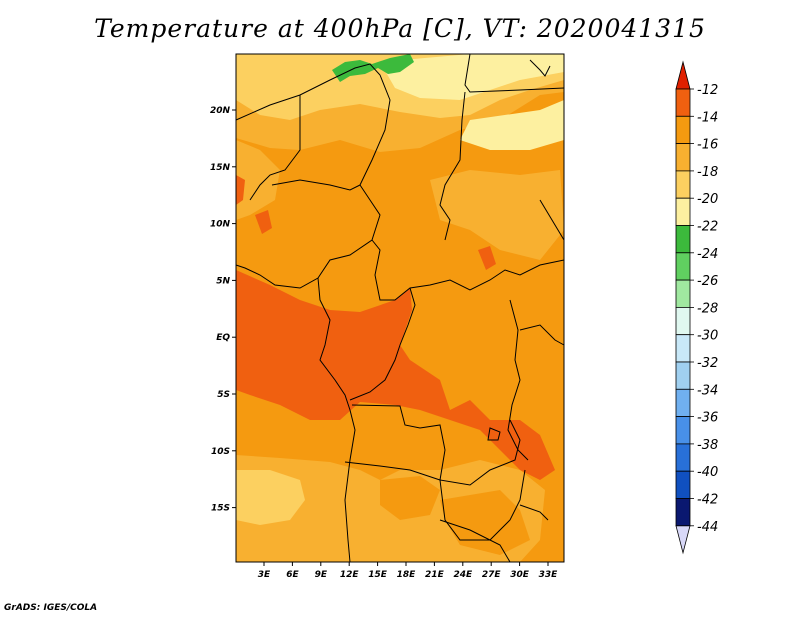  I want to click on lat-tick-label: 15N, so click(220, 168).